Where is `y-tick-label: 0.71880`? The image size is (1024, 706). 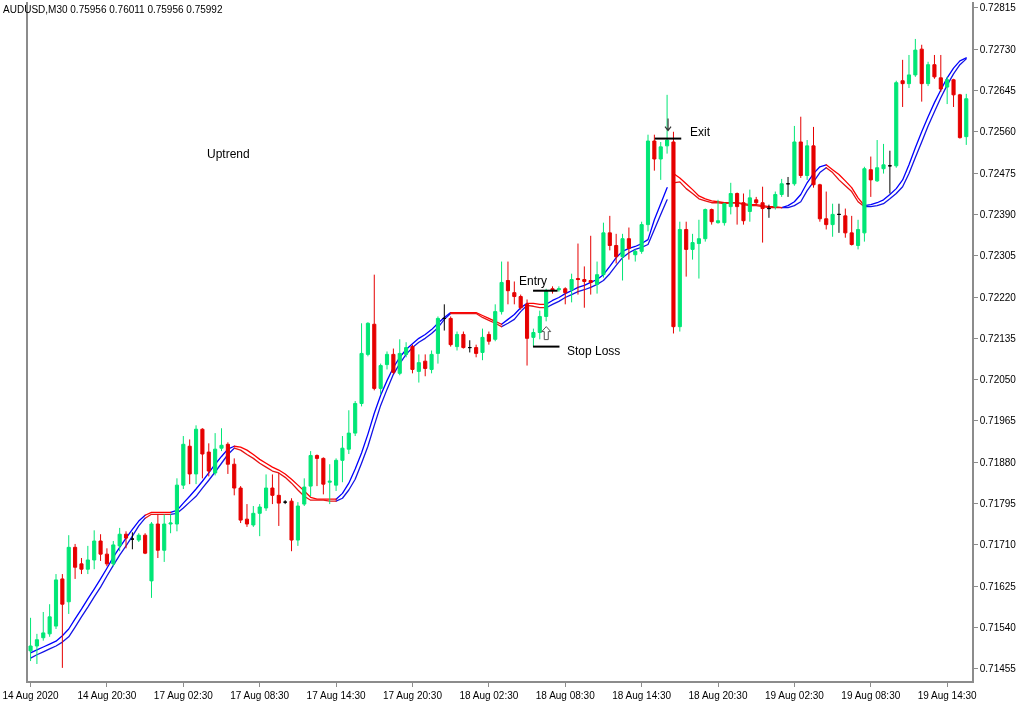
y-tick-label: 0.71880 is located at coordinates (998, 462).